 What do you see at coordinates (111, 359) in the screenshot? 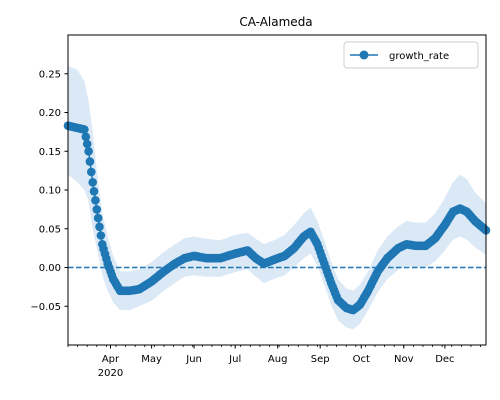
I see `x-tick-label: Apr` at bounding box center [111, 359].